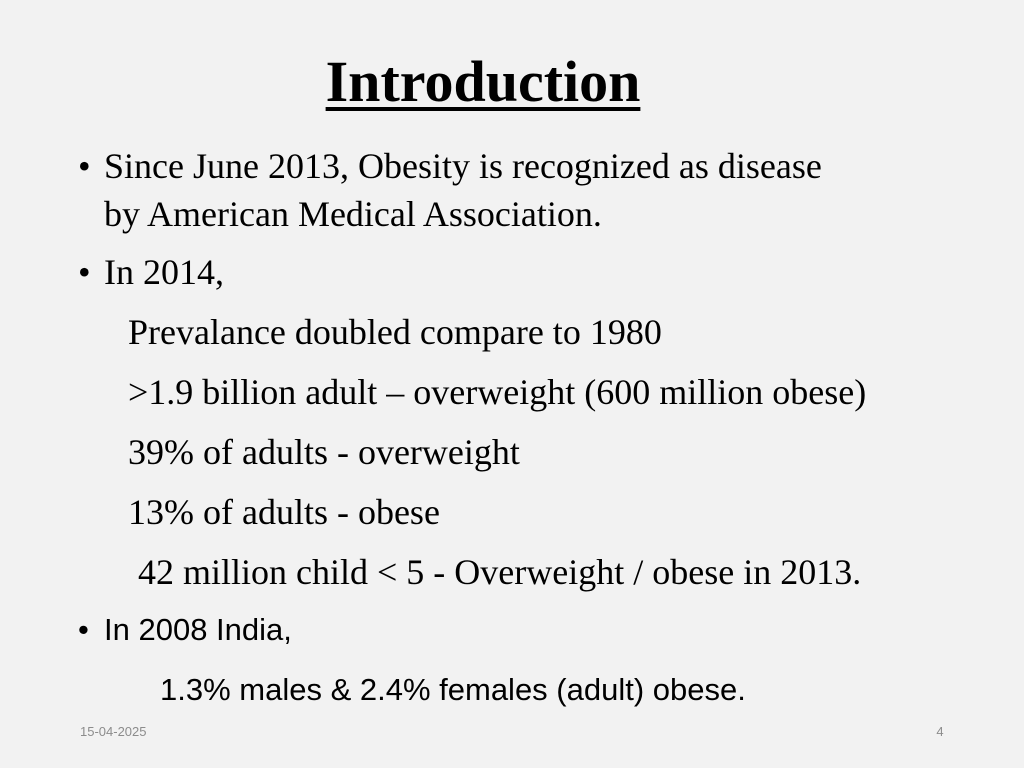  I want to click on footer-page-number: 4, so click(940, 731).